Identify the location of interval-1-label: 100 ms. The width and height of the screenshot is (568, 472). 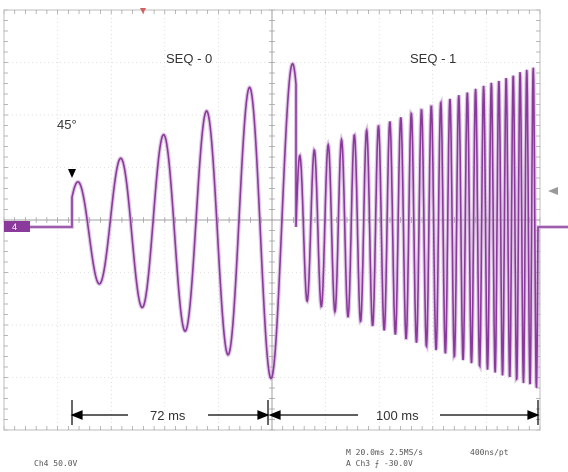
(397, 415).